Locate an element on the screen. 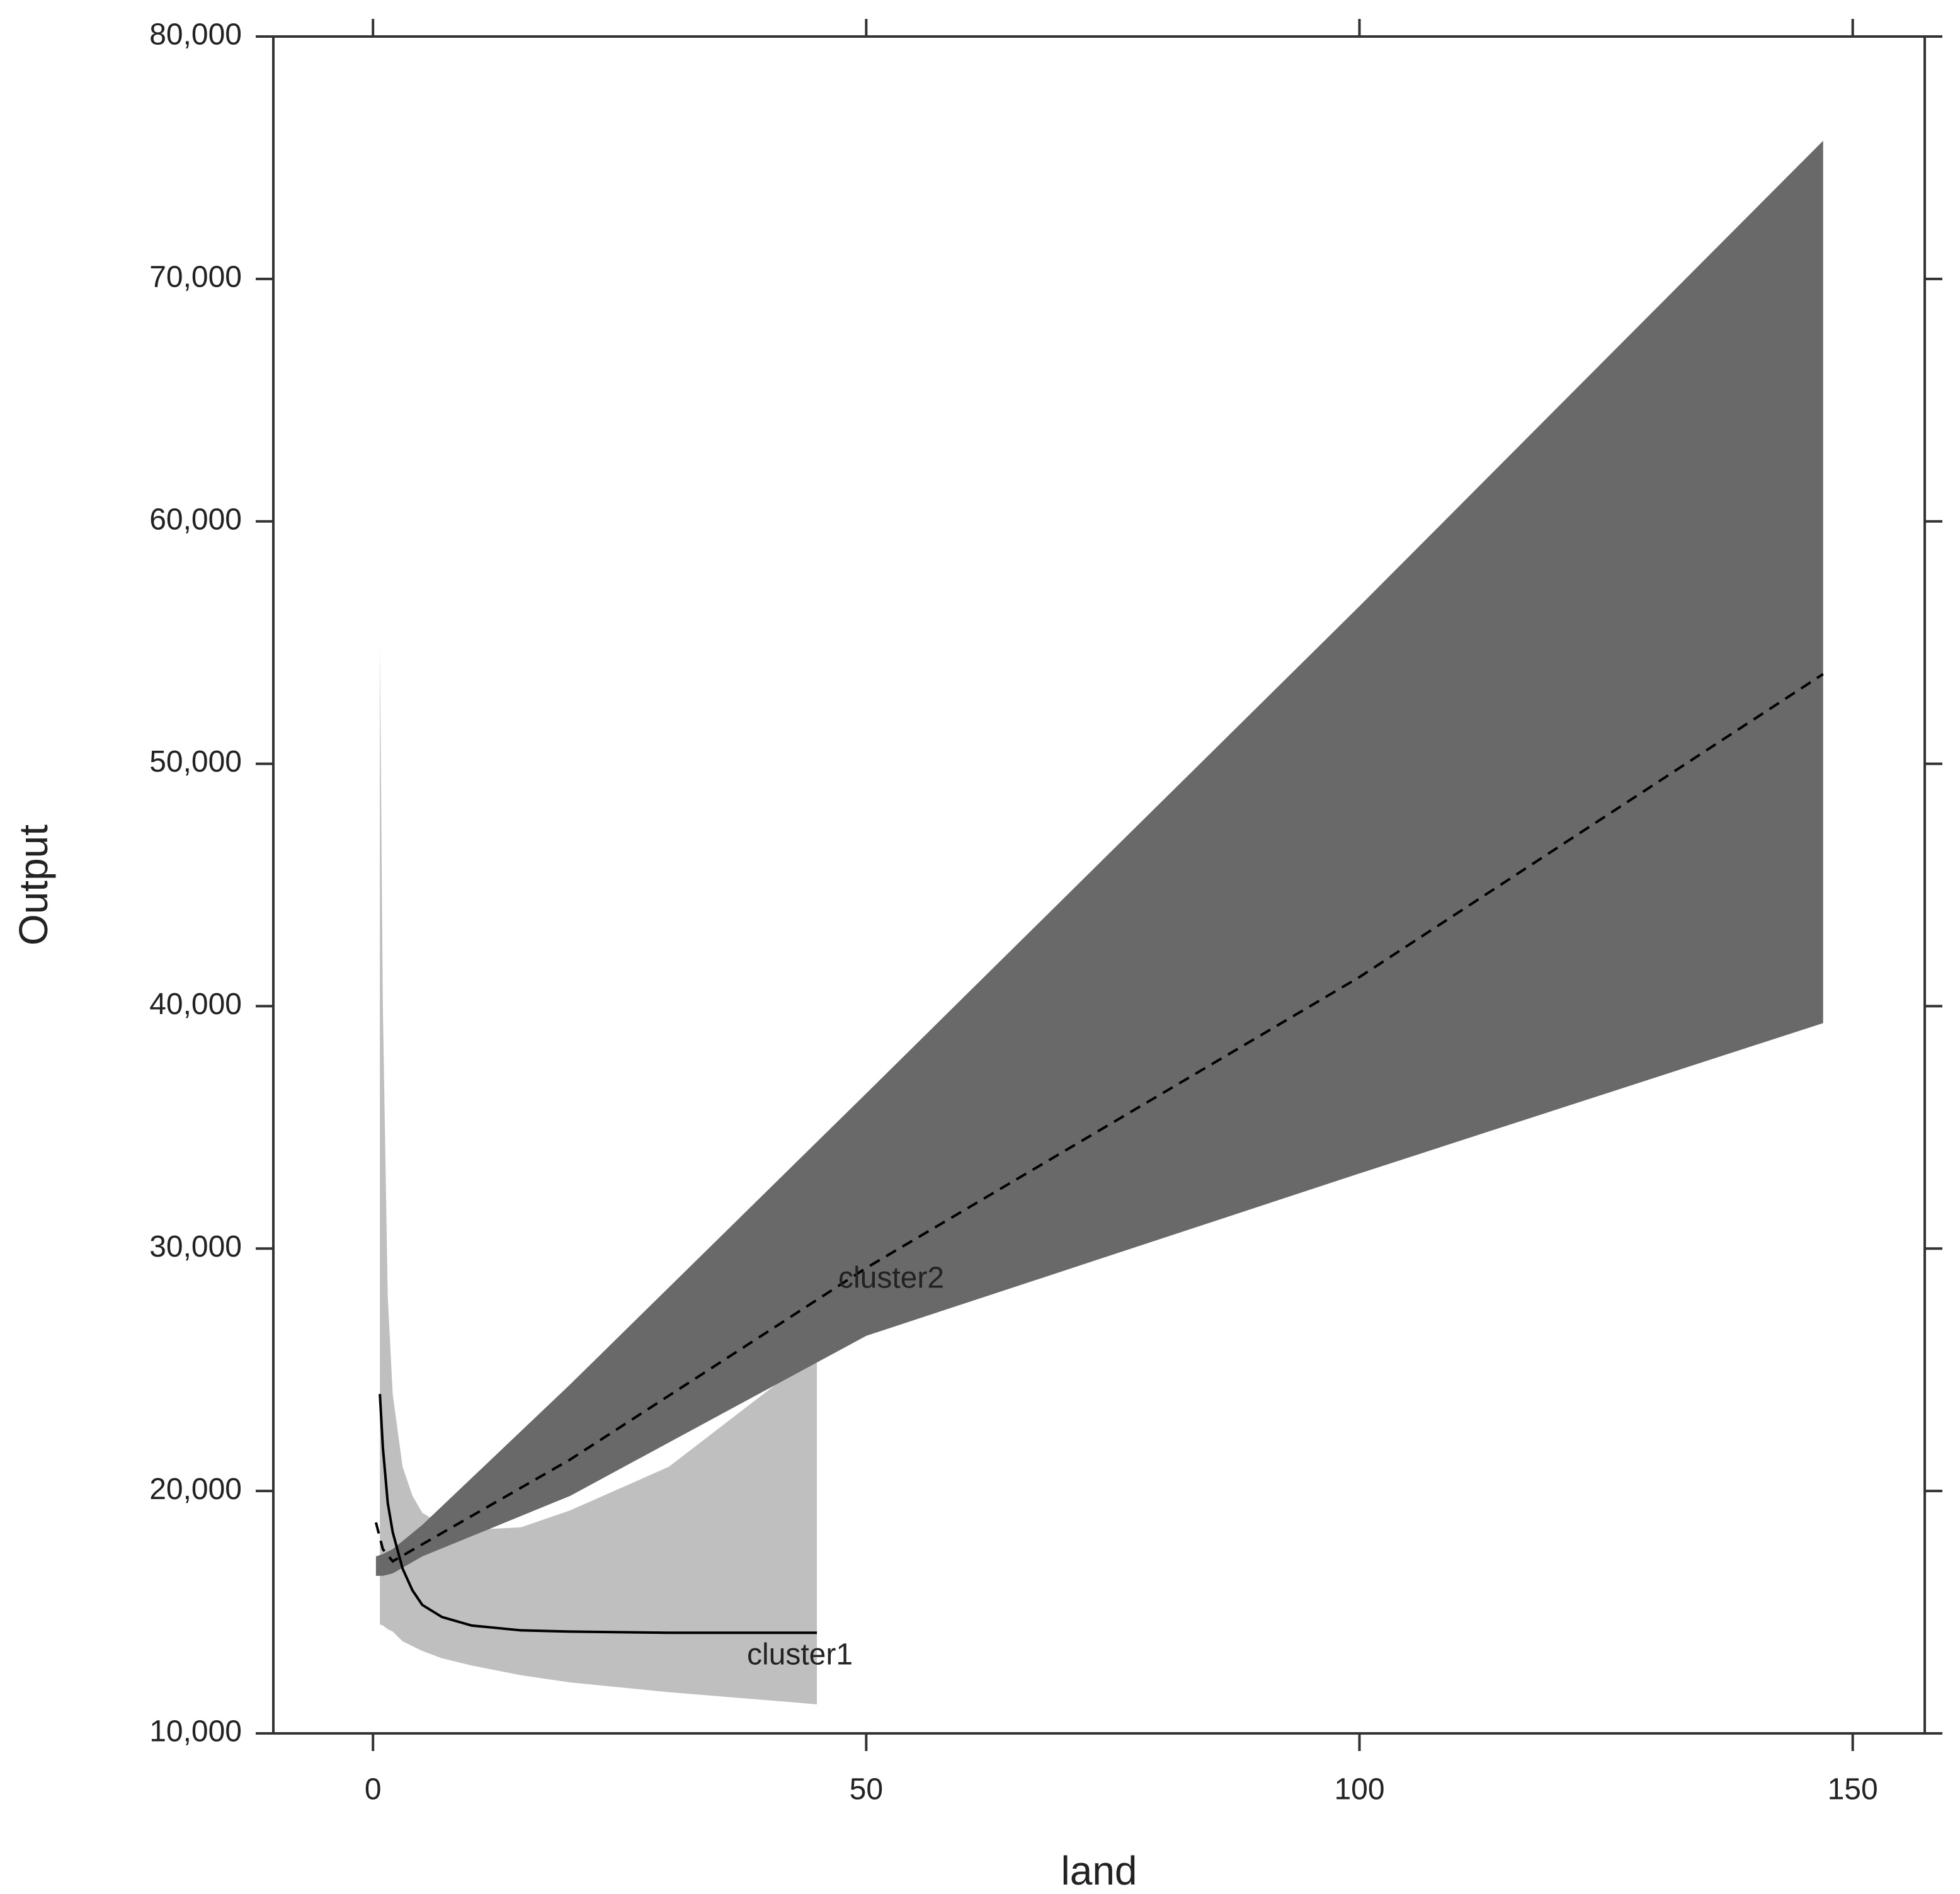 The image size is (1960, 1894). y-axis-title: Output is located at coordinates (33, 885).